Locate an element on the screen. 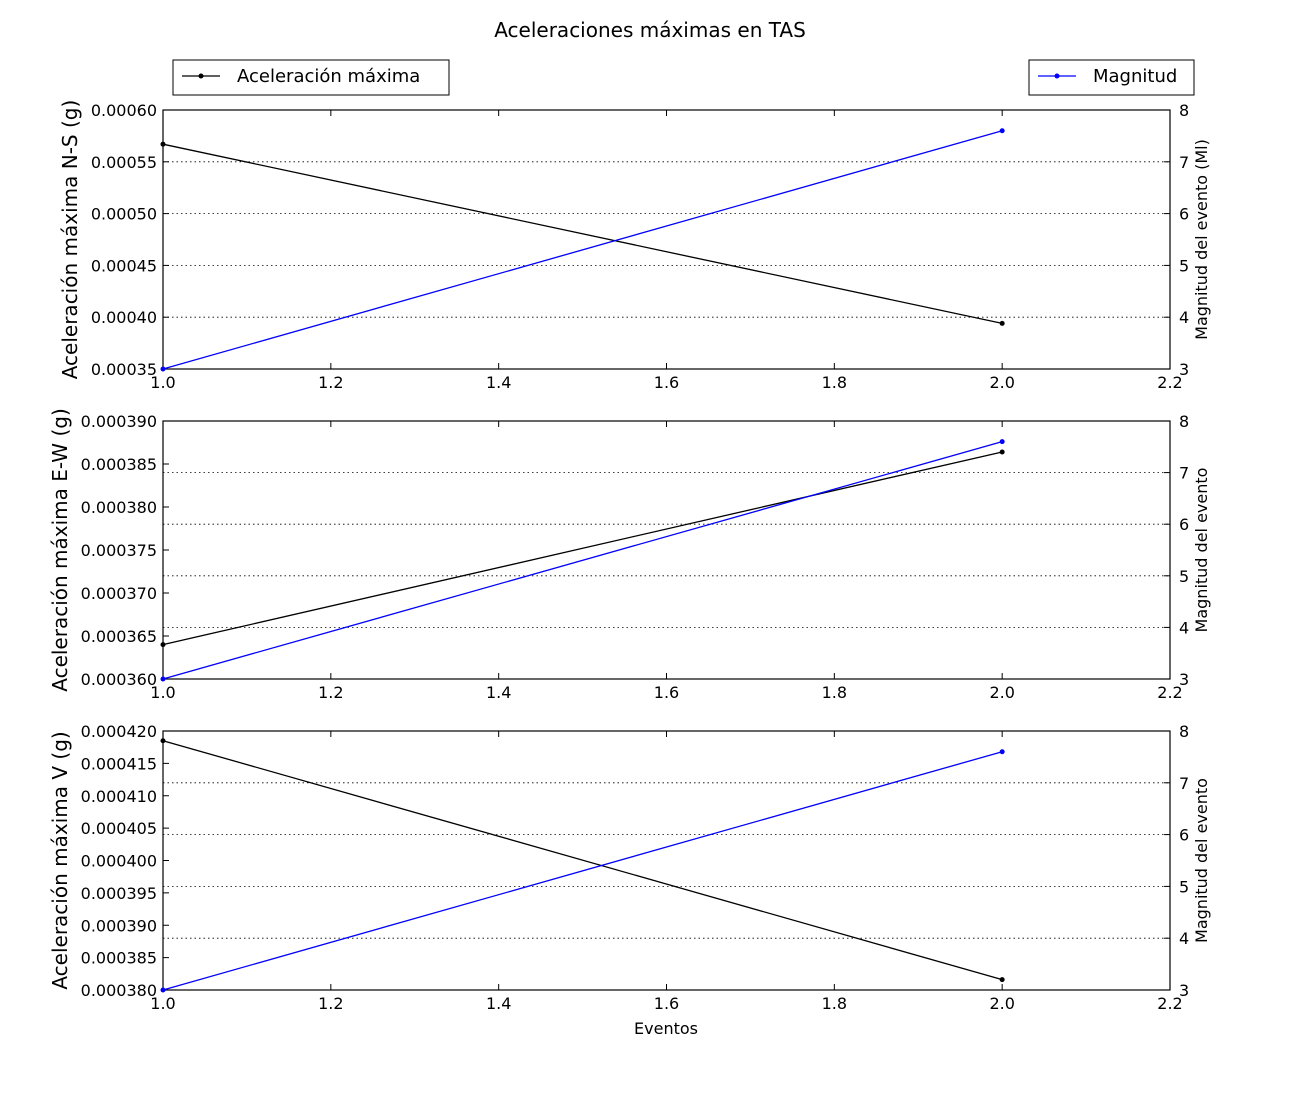 The image size is (1300, 1100). y-tick-label: 0.00055 is located at coordinates (124, 162).